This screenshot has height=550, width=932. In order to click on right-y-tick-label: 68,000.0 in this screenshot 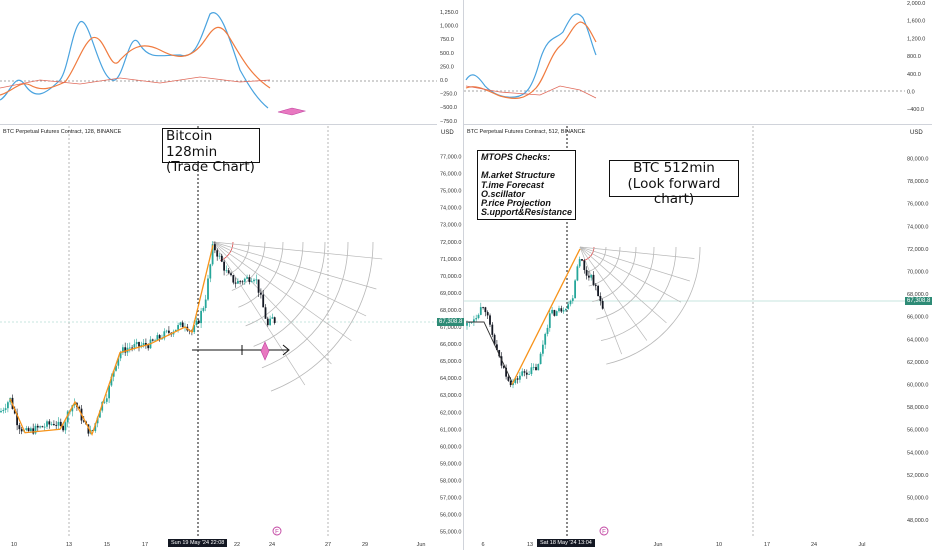, I will do `click(917, 295)`.